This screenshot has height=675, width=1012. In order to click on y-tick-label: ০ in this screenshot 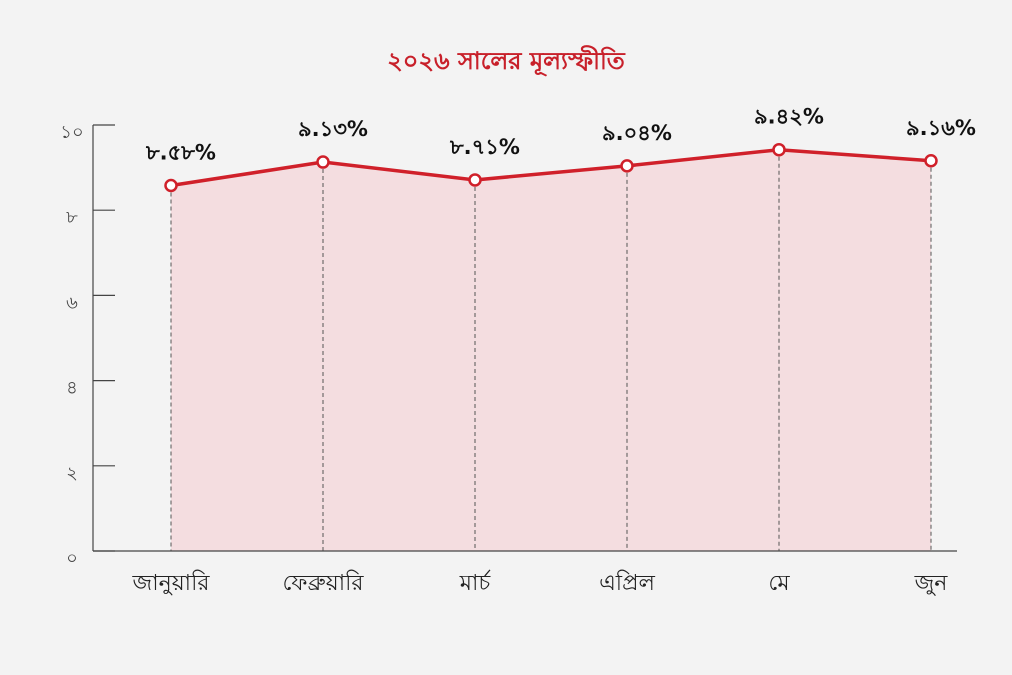, I will do `click(72, 558)`.